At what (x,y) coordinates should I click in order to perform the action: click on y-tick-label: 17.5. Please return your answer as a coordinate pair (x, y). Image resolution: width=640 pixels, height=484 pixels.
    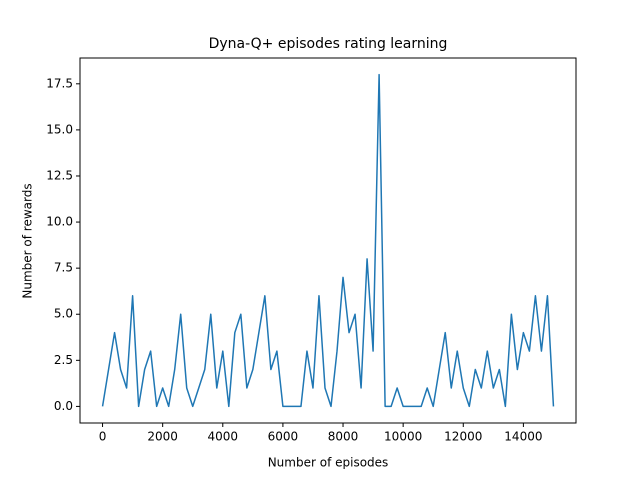
    Looking at the image, I should click on (59, 83).